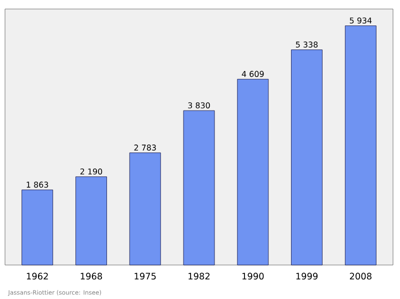 The image size is (400, 299). What do you see at coordinates (145, 276) in the screenshot?
I see `x-tick-label: 1975` at bounding box center [145, 276].